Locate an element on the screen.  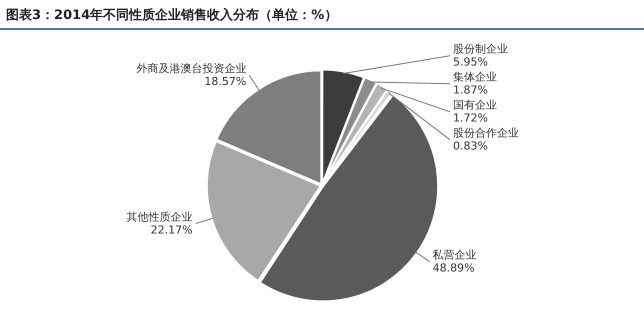
slice-label: 股份合作企业 is located at coordinates (486, 133).